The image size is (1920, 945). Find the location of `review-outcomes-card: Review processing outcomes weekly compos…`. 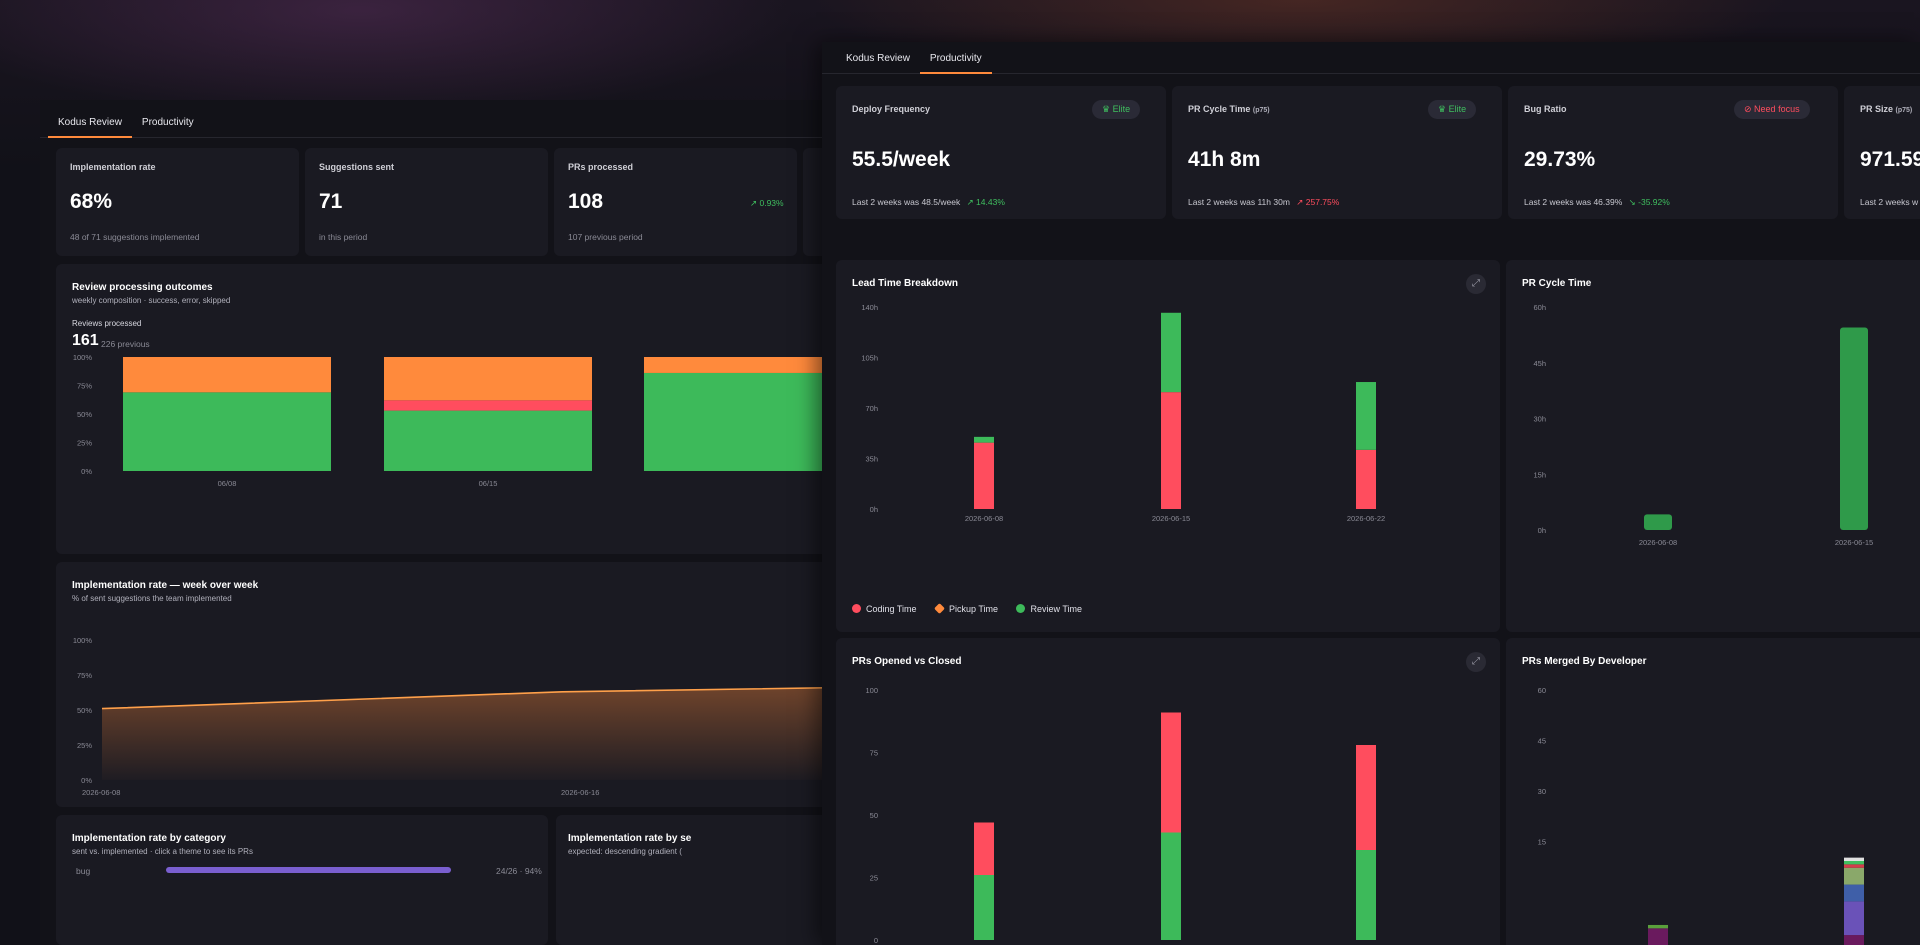

review-outcomes-card: Review processing outcomes weekly compos… is located at coordinates (448, 409).